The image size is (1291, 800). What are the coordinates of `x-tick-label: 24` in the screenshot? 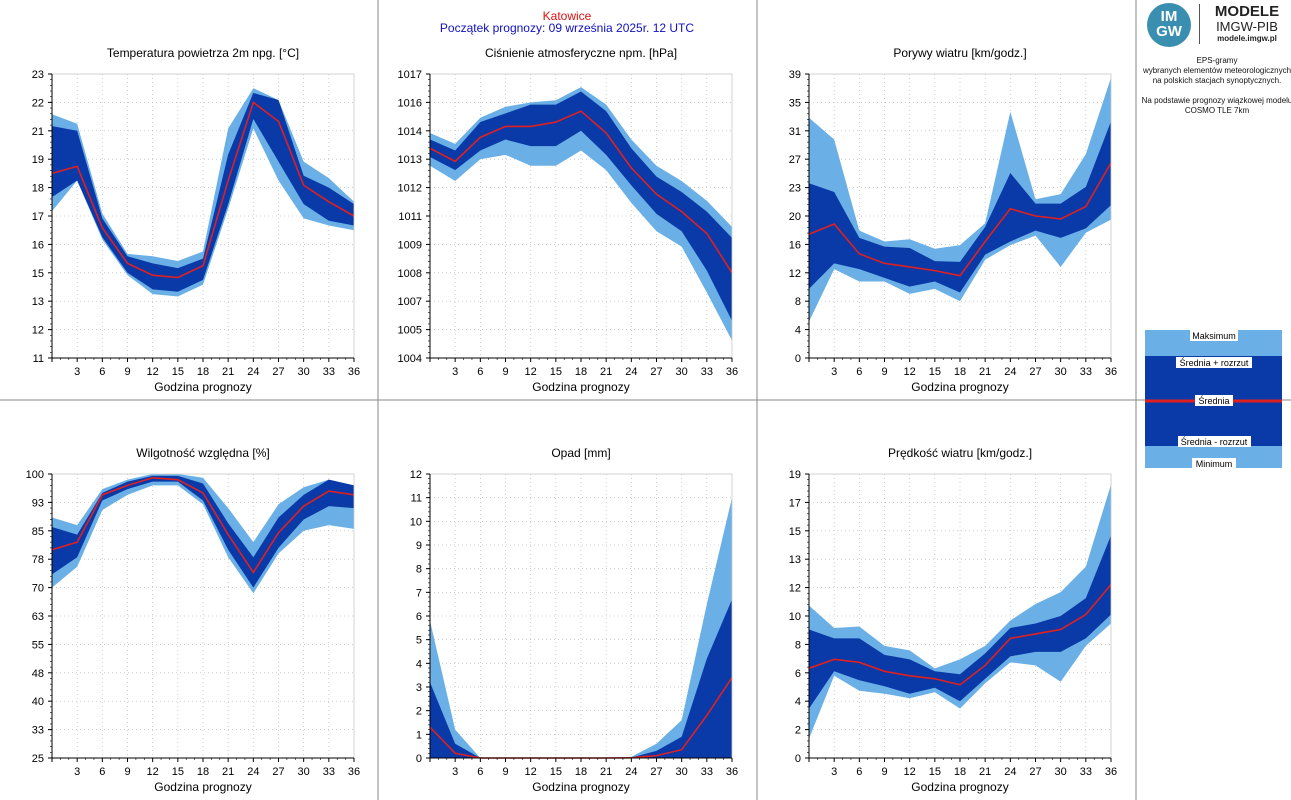 It's located at (631, 372).